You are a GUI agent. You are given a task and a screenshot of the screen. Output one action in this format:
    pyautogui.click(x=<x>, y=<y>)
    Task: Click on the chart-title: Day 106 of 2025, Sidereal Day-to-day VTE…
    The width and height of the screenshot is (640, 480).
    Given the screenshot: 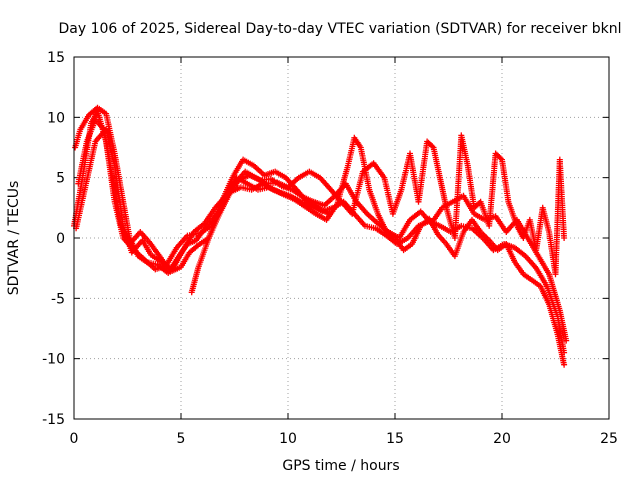 What is the action you would take?
    pyautogui.click(x=340, y=29)
    